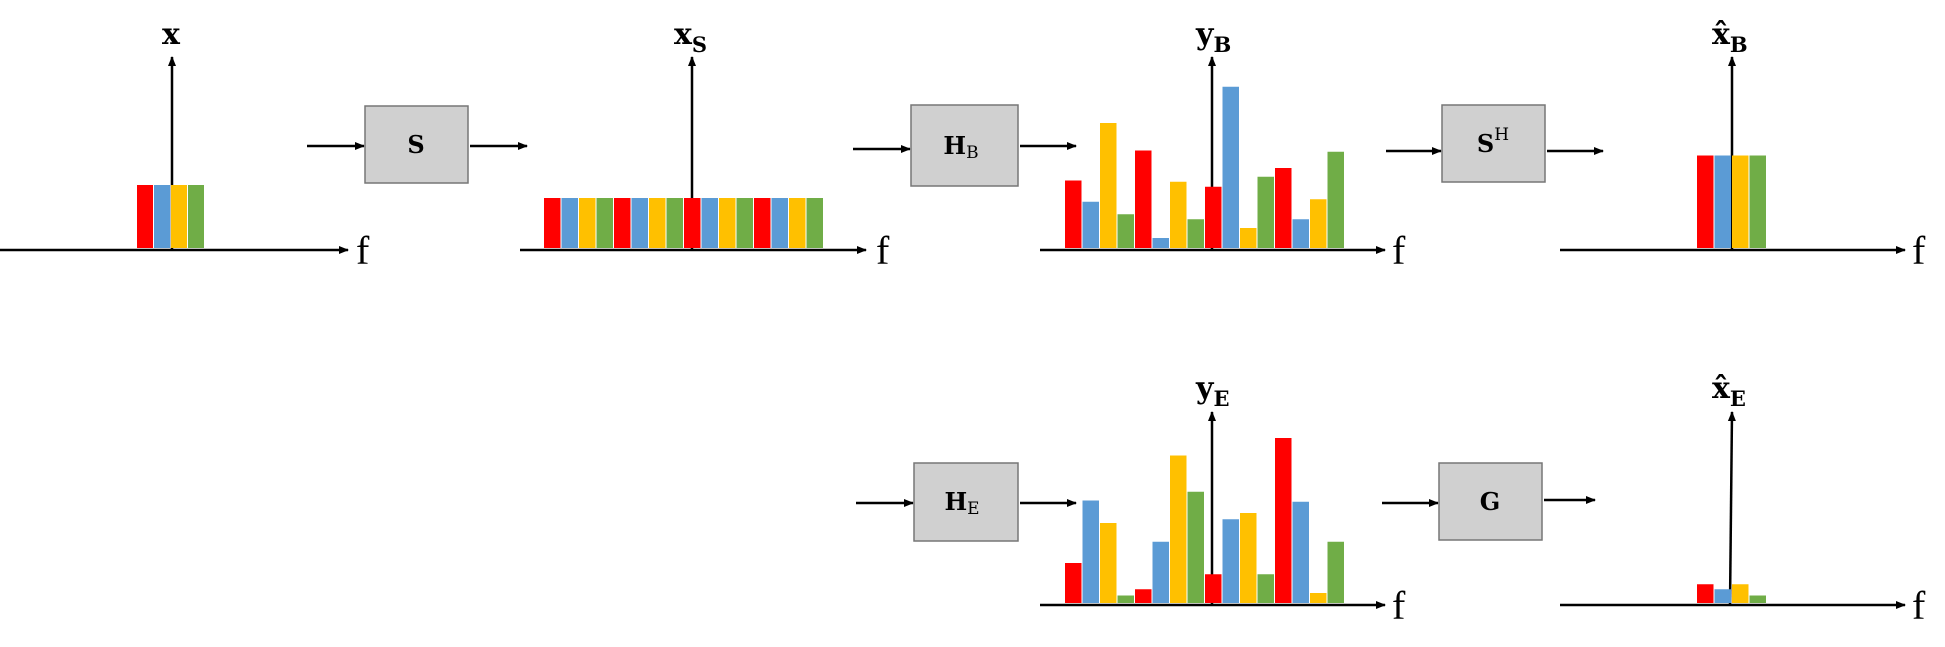 The height and width of the screenshot is (647, 1945). I want to click on block-hb: HB, so click(964, 145).